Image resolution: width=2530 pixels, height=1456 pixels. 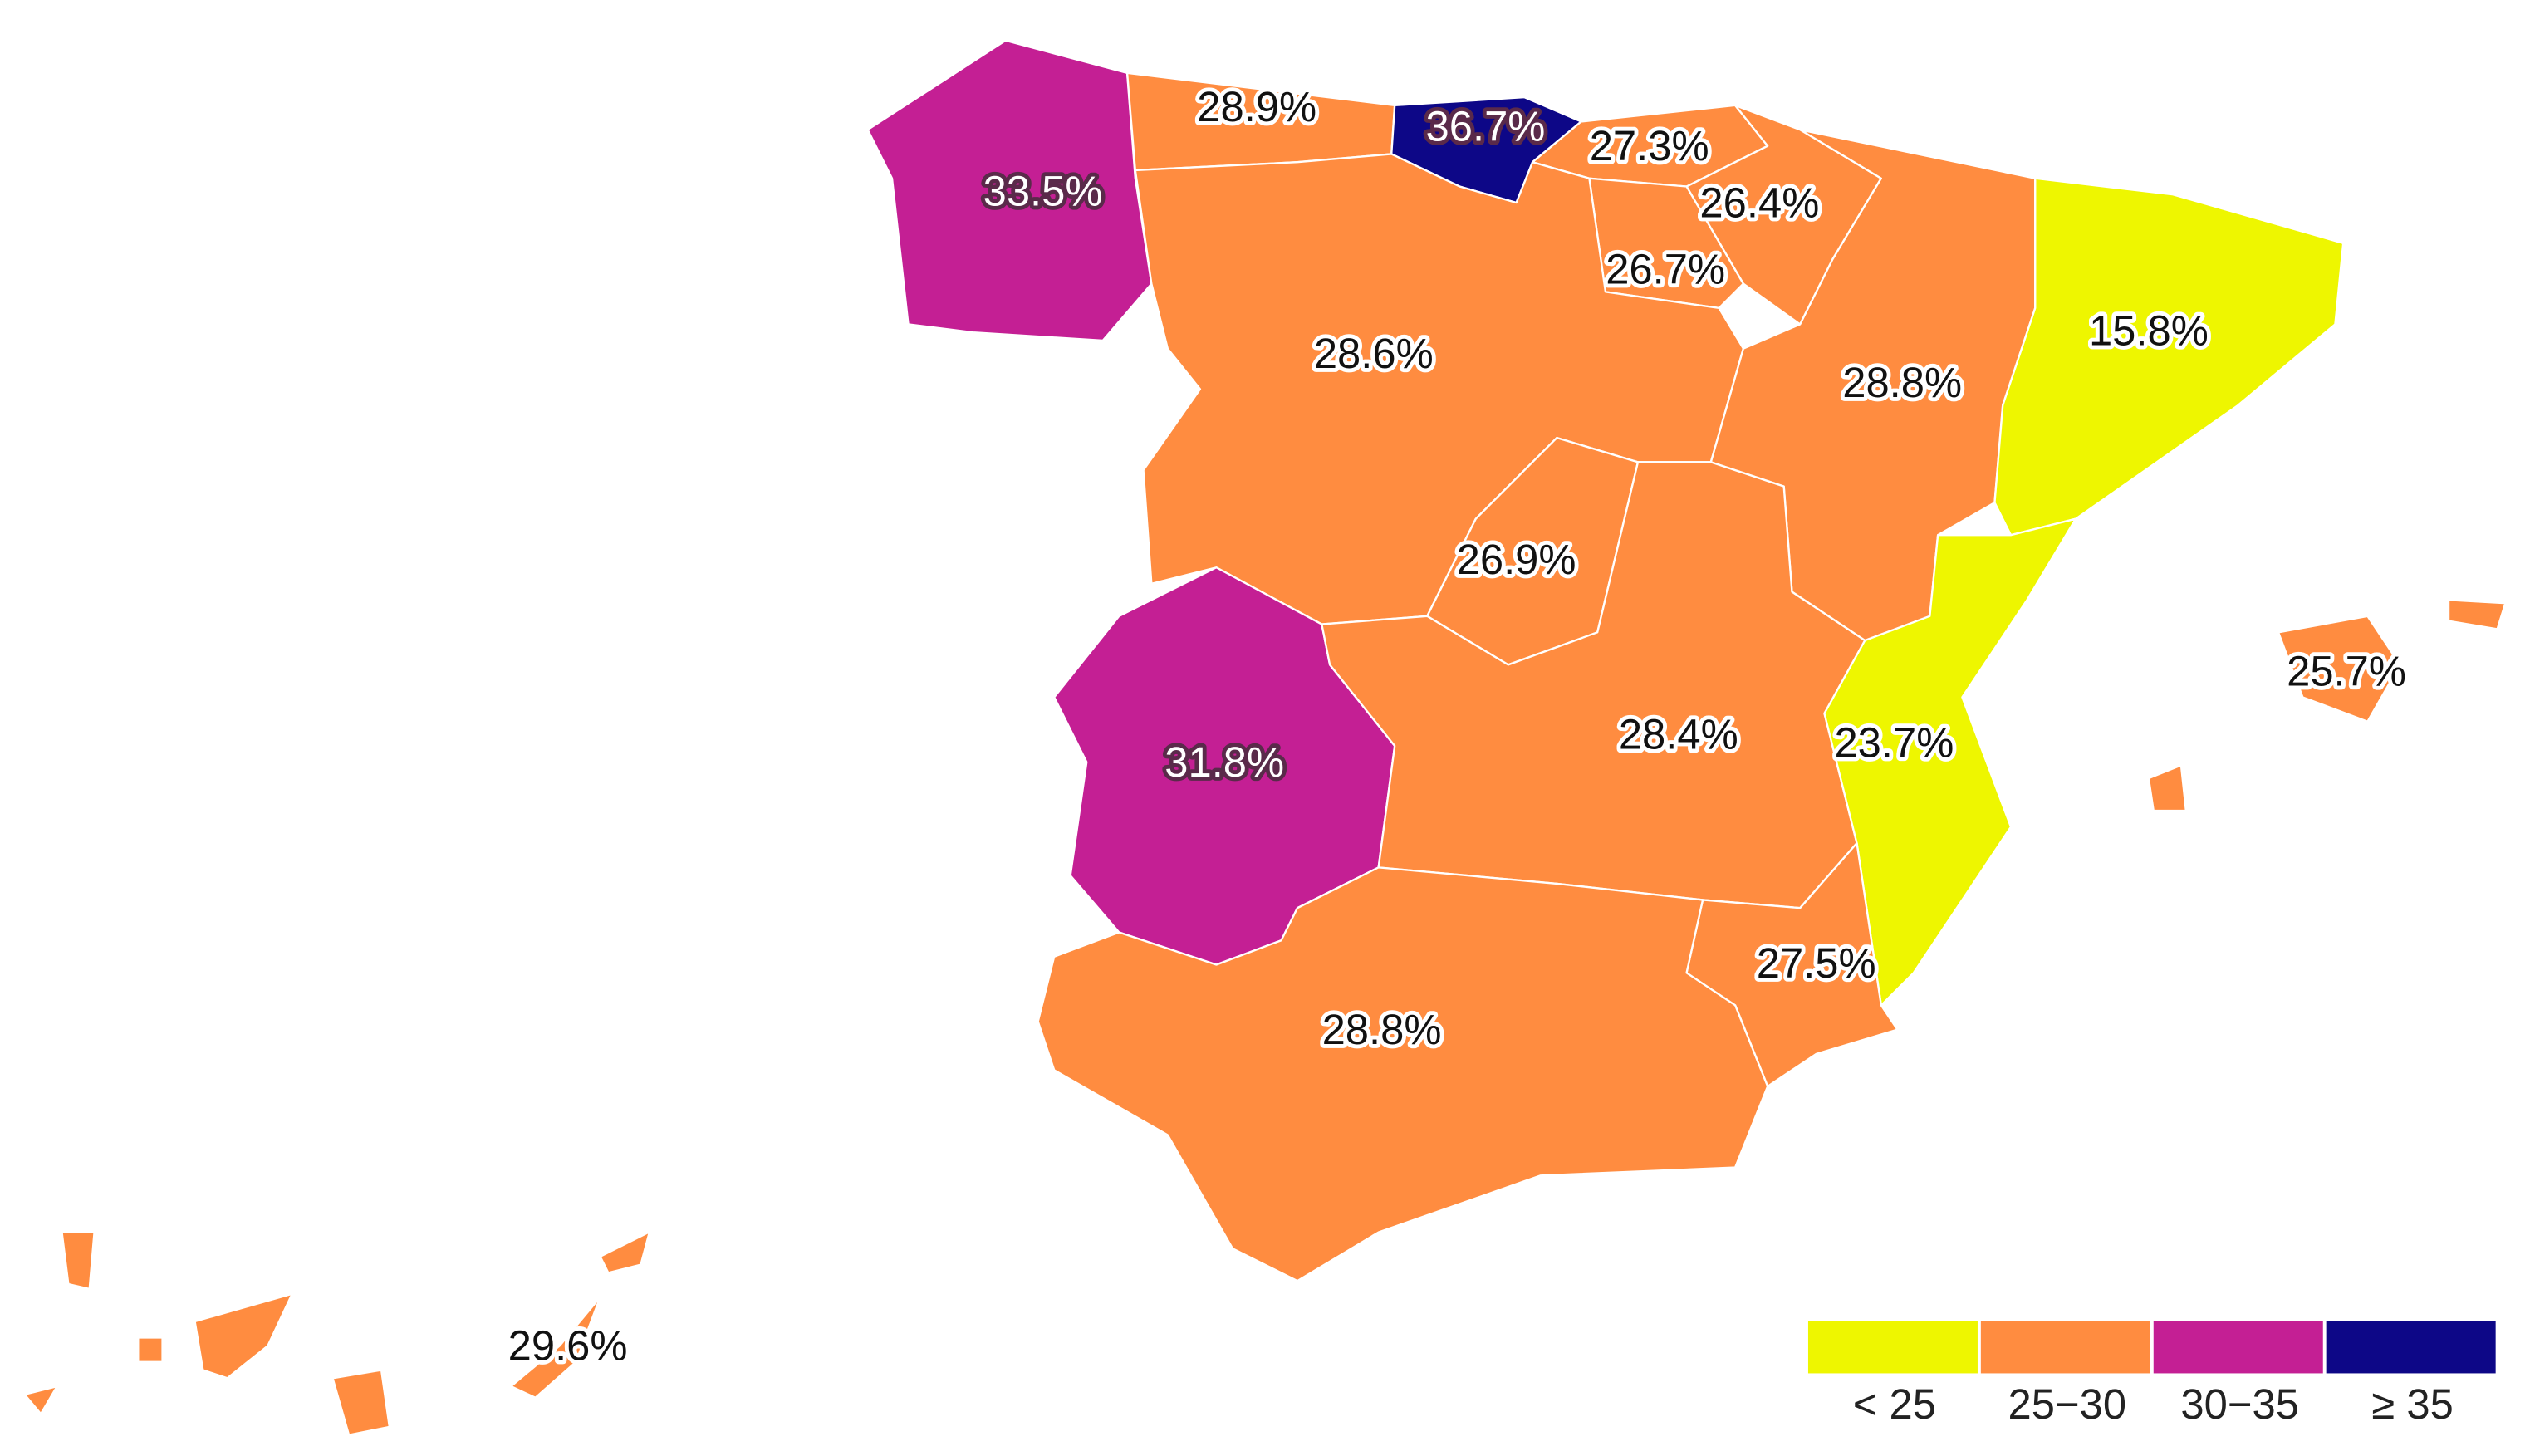 What do you see at coordinates (1374, 353) in the screenshot?
I see `value-label: 28.6%` at bounding box center [1374, 353].